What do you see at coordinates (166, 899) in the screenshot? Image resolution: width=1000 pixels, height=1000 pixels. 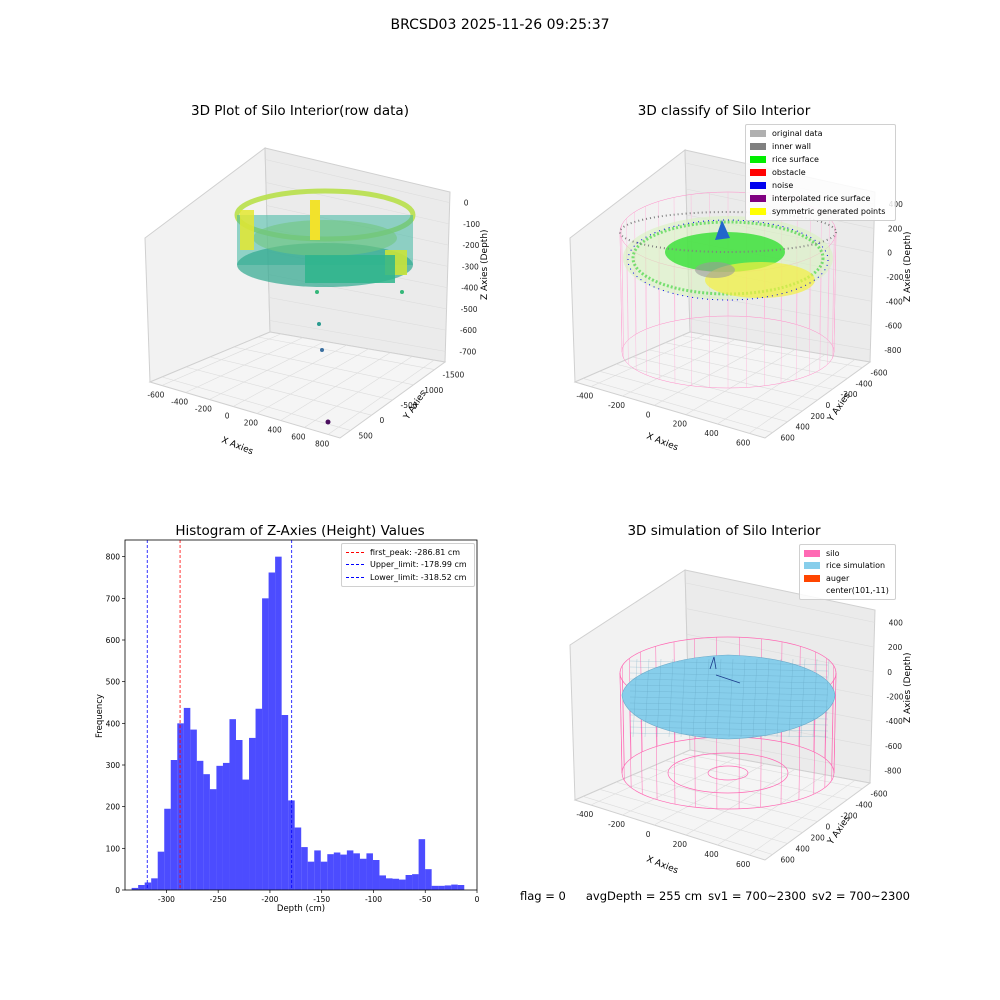 I see `x-tick-label: -300` at bounding box center [166, 899].